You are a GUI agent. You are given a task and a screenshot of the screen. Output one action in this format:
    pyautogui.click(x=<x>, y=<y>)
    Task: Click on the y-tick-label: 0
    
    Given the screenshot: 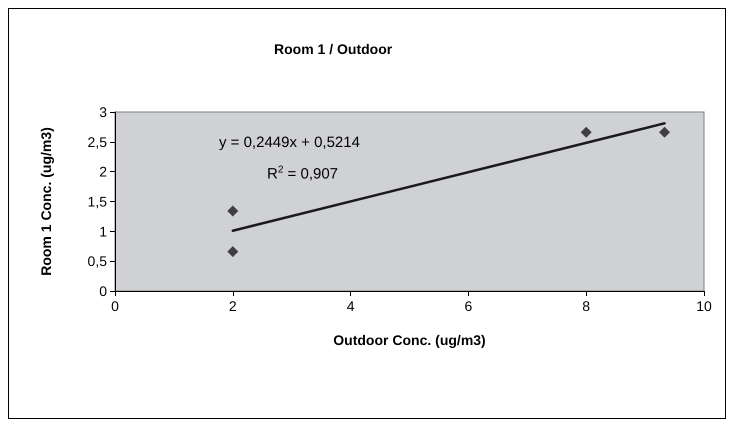 What is the action you would take?
    pyautogui.click(x=103, y=291)
    